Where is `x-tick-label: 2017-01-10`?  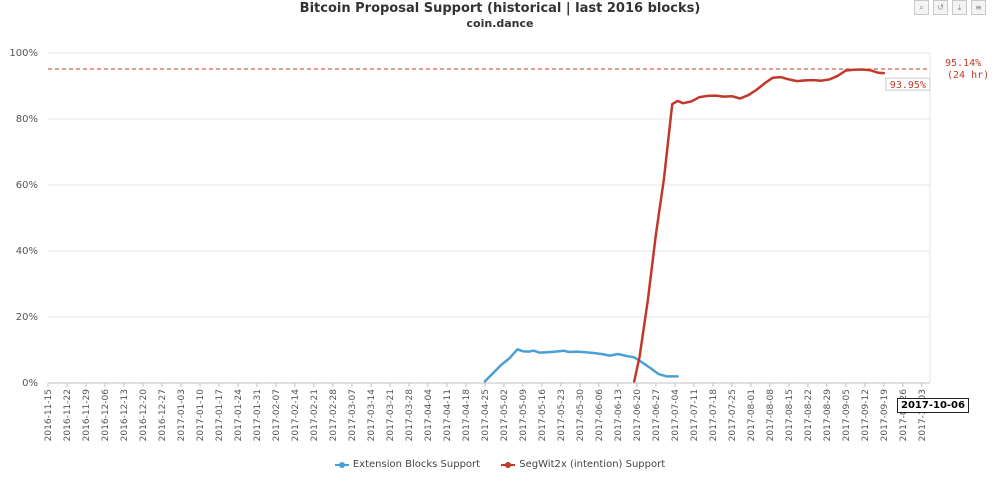
x-tick-label: 2017-01-10 is located at coordinates (201, 415).